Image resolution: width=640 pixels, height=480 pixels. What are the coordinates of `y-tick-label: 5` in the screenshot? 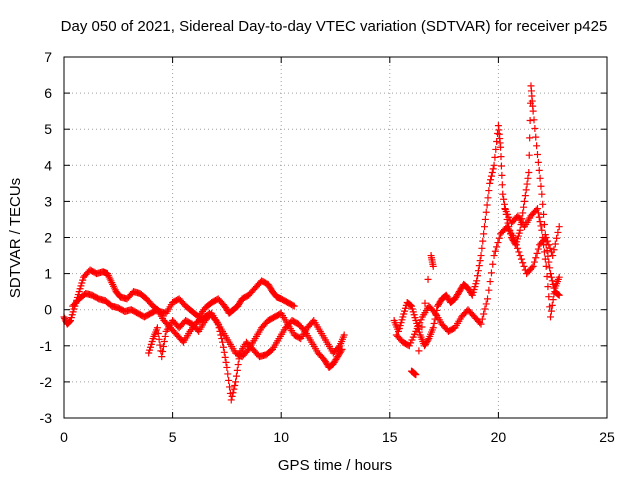 It's located at (48, 129).